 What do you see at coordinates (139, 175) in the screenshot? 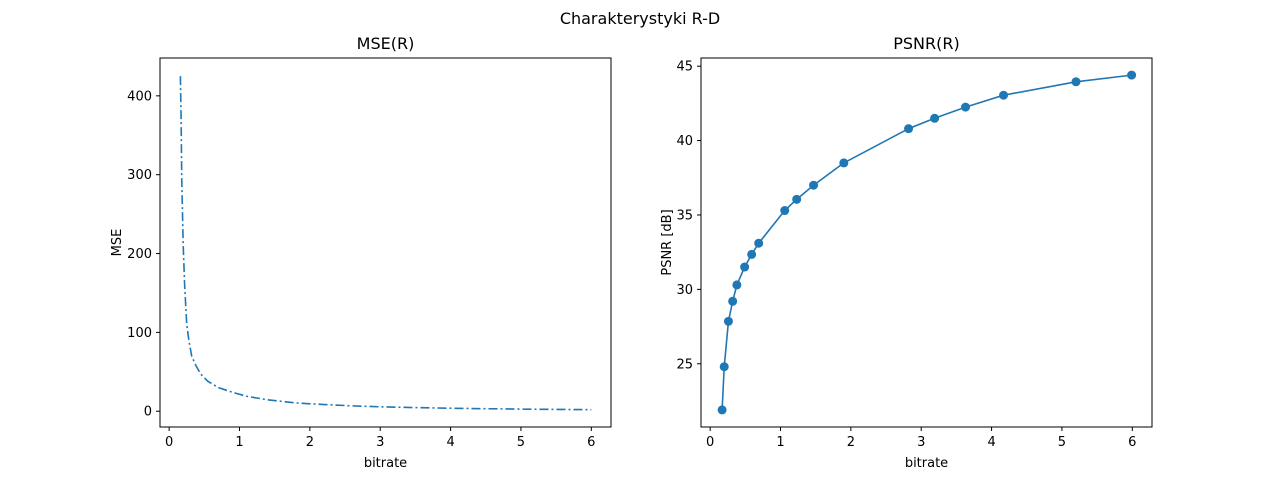
I see `mse-y-tick-label: 300` at bounding box center [139, 175].